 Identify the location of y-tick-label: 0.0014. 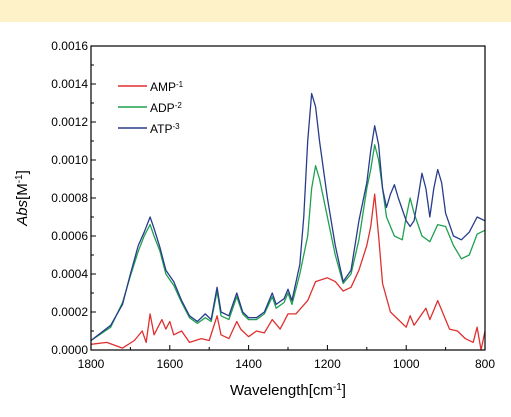
(69, 84).